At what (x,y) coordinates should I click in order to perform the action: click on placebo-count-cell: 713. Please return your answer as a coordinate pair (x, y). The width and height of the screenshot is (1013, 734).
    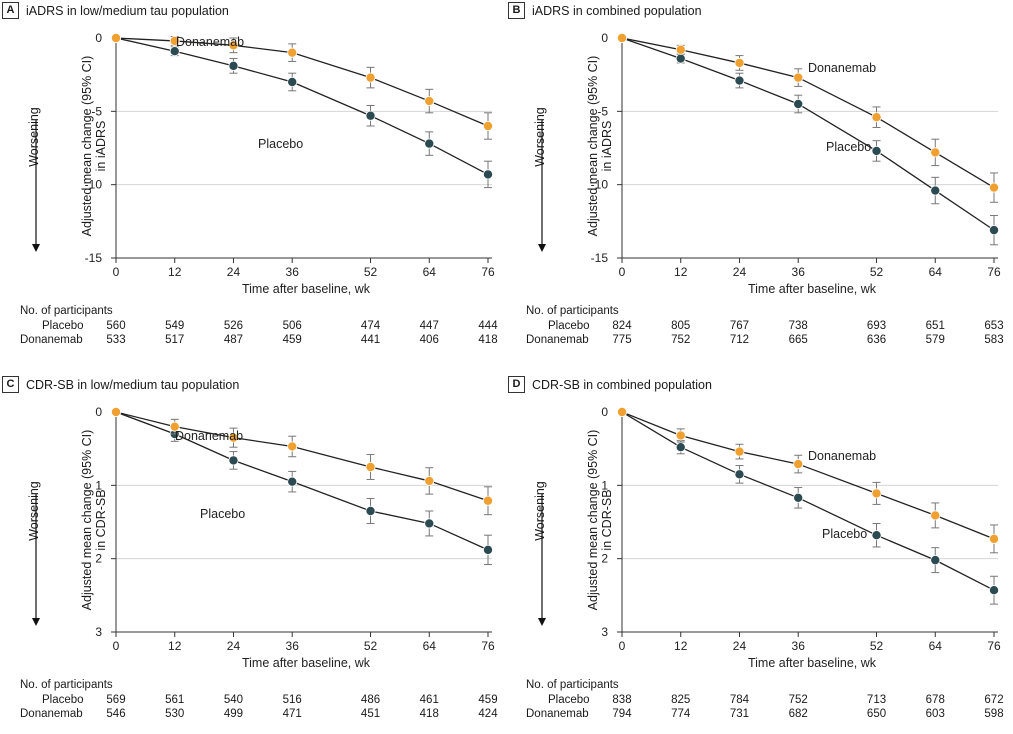
    Looking at the image, I should click on (876, 700).